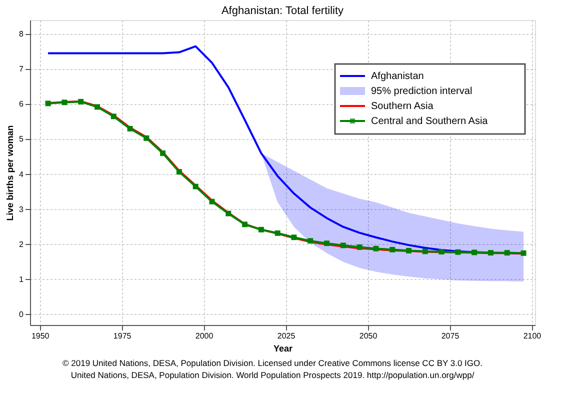  What do you see at coordinates (429, 121) in the screenshot?
I see `legend-label: Central and Southern Asia` at bounding box center [429, 121].